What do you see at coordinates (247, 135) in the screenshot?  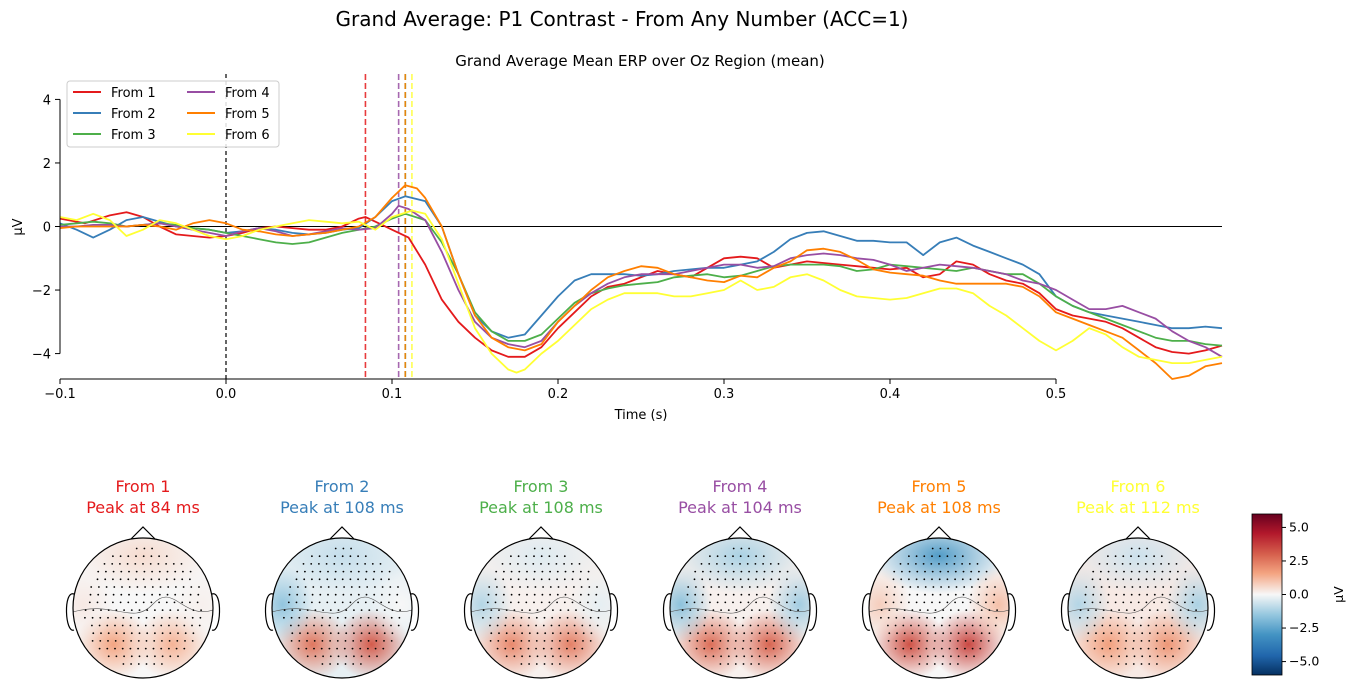 I see `legend-label-6: From 6` at bounding box center [247, 135].